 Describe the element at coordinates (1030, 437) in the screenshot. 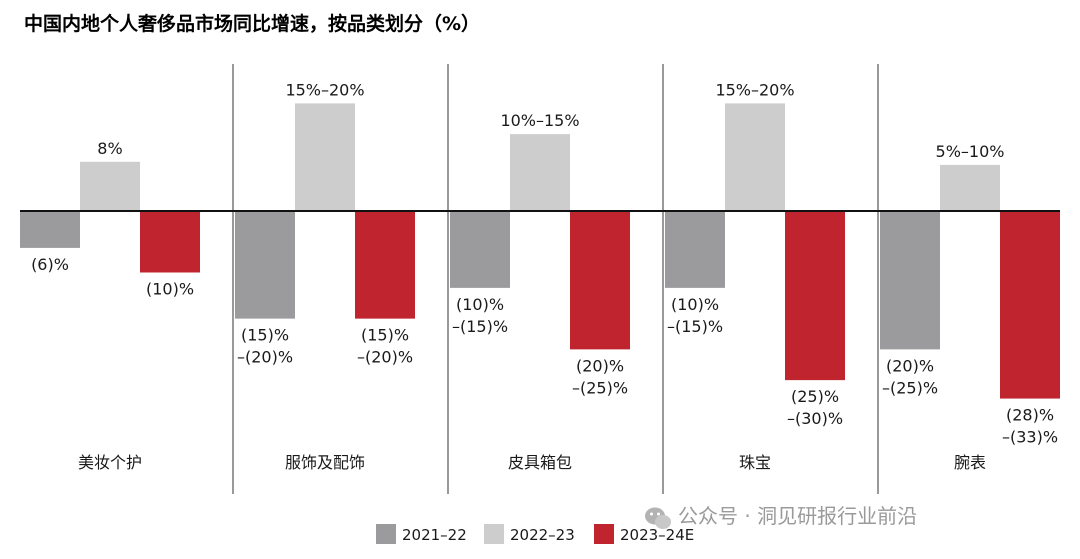

I see `data-label: –(33)%` at that location.